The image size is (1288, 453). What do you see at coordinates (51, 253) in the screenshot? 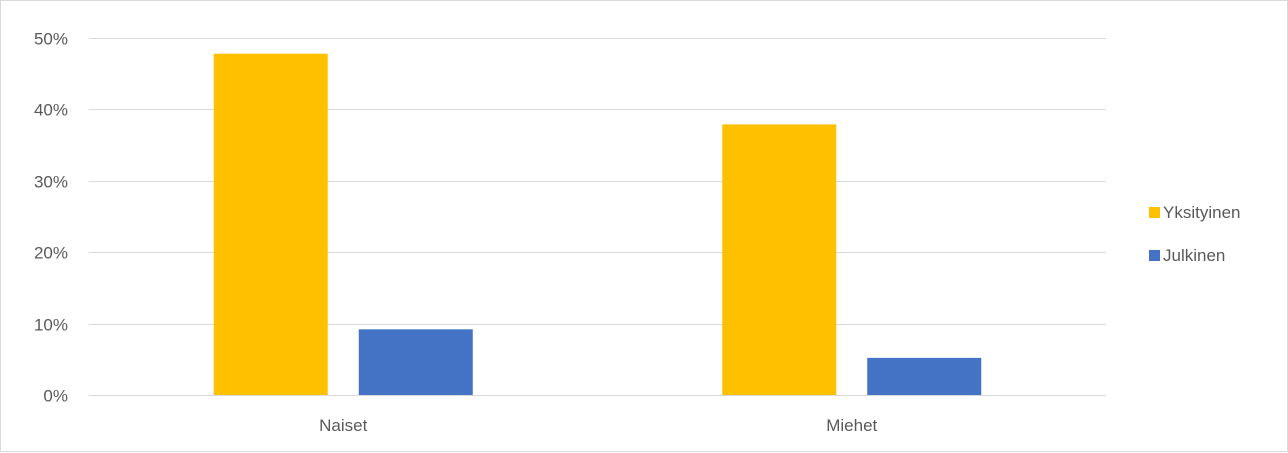
I see `y-tick-label: 20%` at bounding box center [51, 253].